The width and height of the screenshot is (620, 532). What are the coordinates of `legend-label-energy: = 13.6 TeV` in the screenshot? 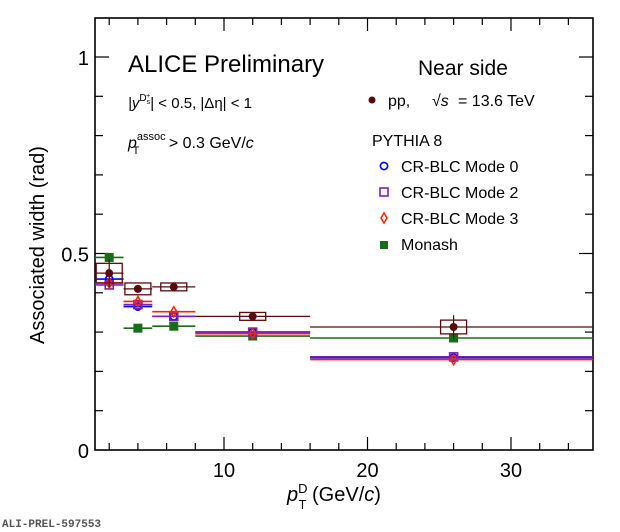 It's located at (496, 101).